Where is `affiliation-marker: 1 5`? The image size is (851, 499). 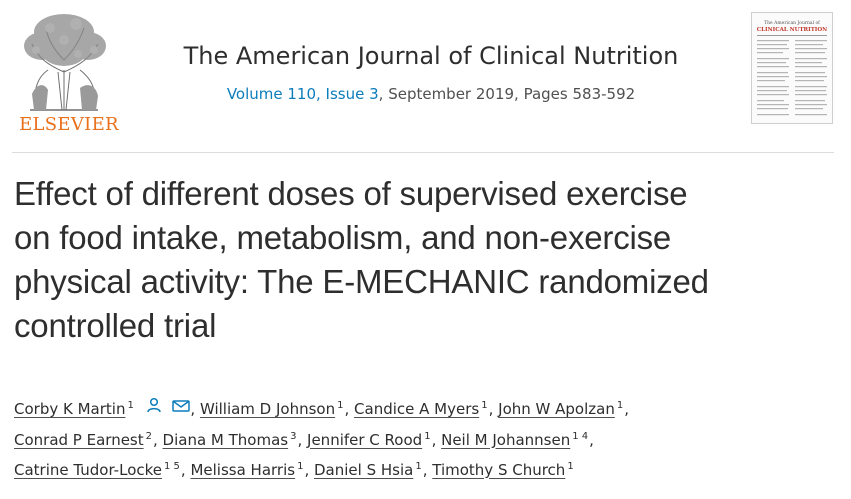
affiliation-marker: 1 5 is located at coordinates (172, 466).